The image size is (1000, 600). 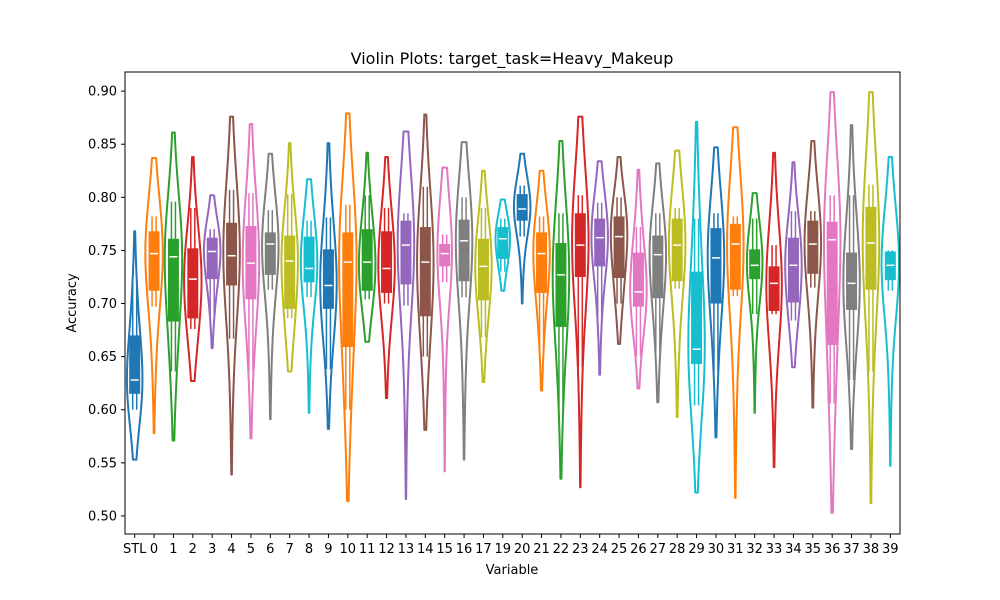 What do you see at coordinates (813, 549) in the screenshot?
I see `x-tick-label: 35` at bounding box center [813, 549].